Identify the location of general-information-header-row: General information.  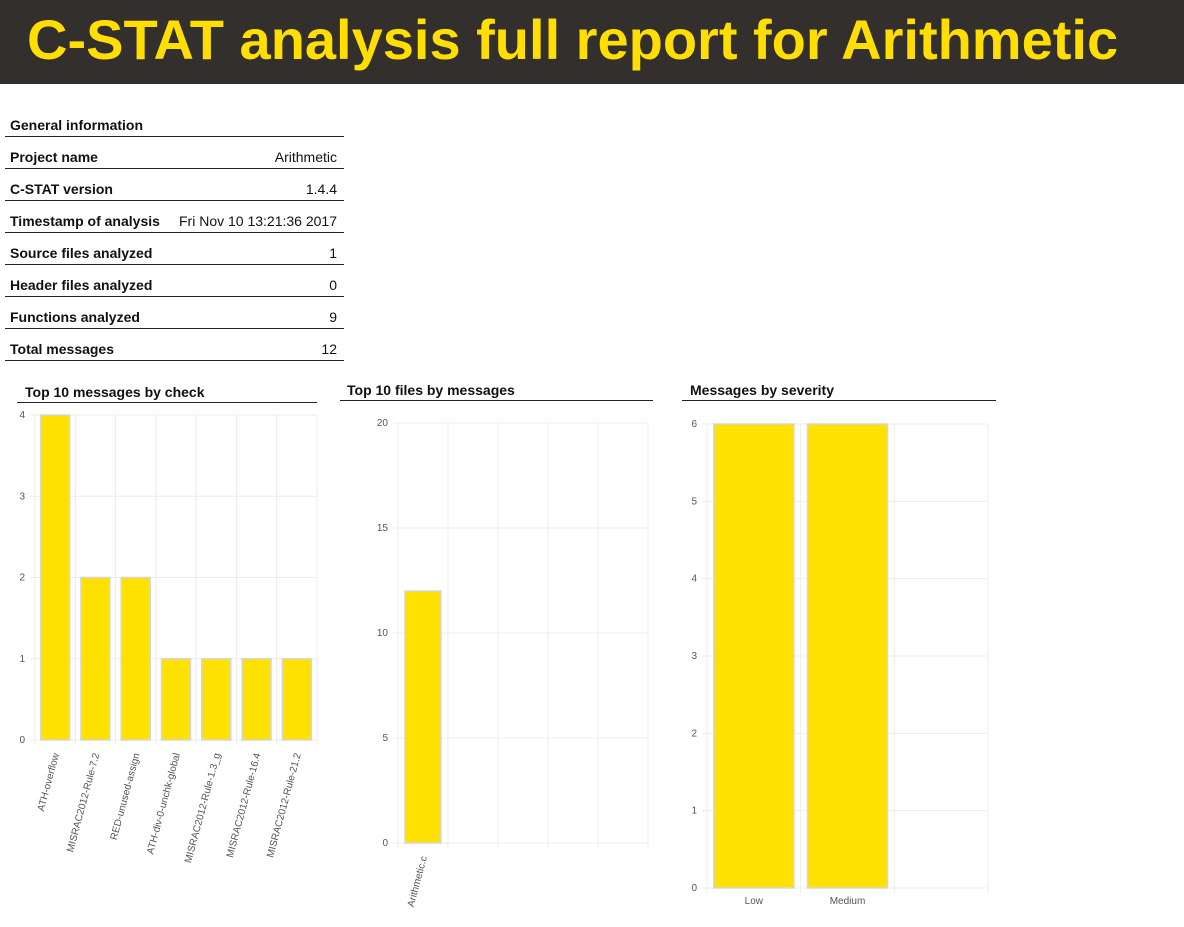
(174, 121).